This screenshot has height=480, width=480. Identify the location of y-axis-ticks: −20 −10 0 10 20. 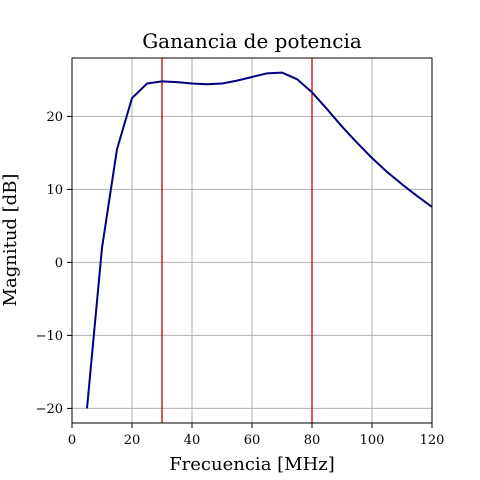
(54, 263).